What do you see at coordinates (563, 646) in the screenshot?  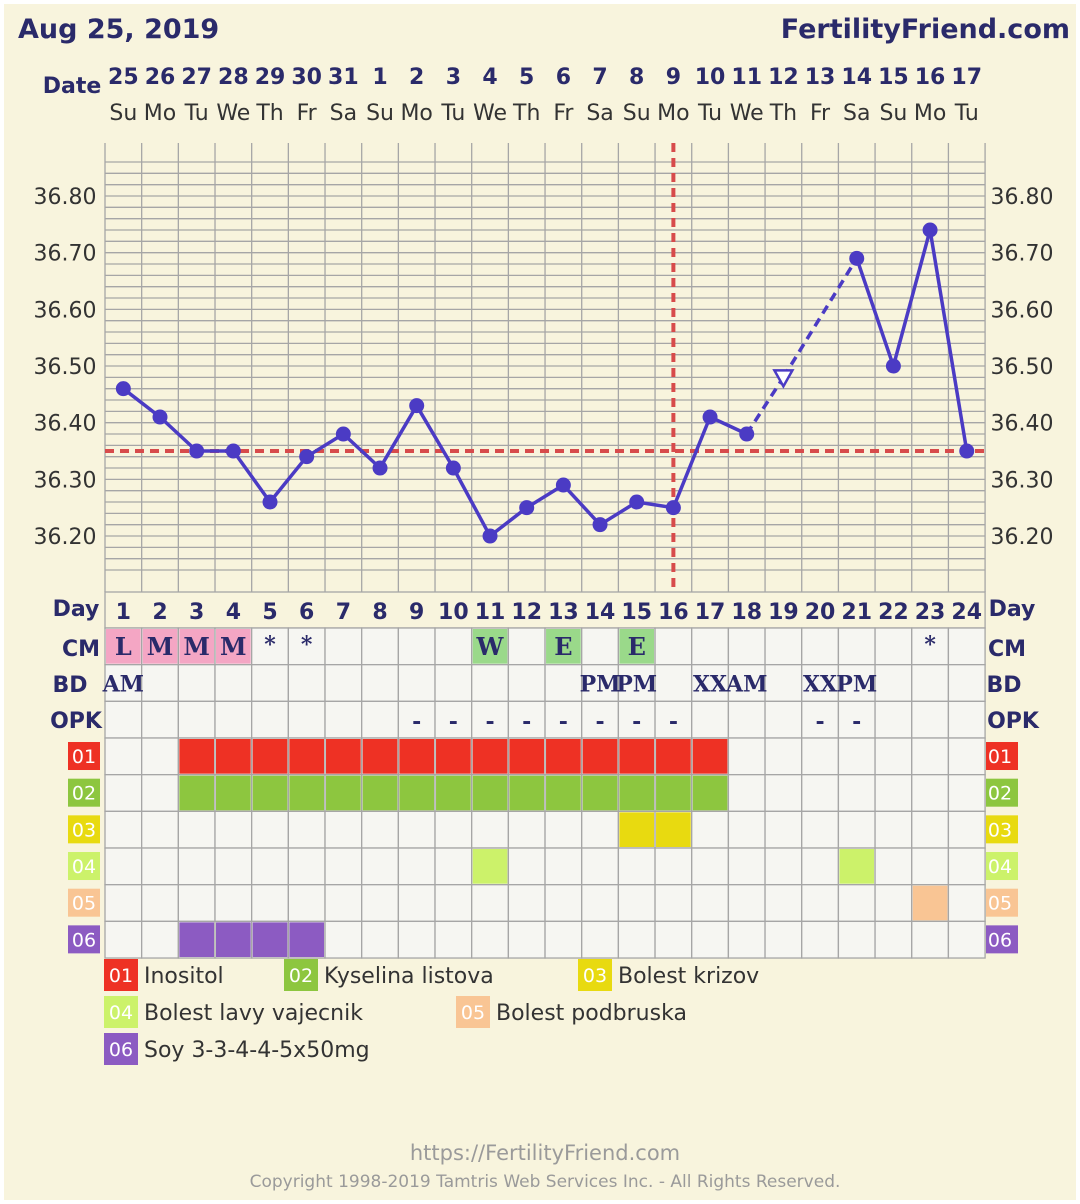 I see `cm-value: E` at bounding box center [563, 646].